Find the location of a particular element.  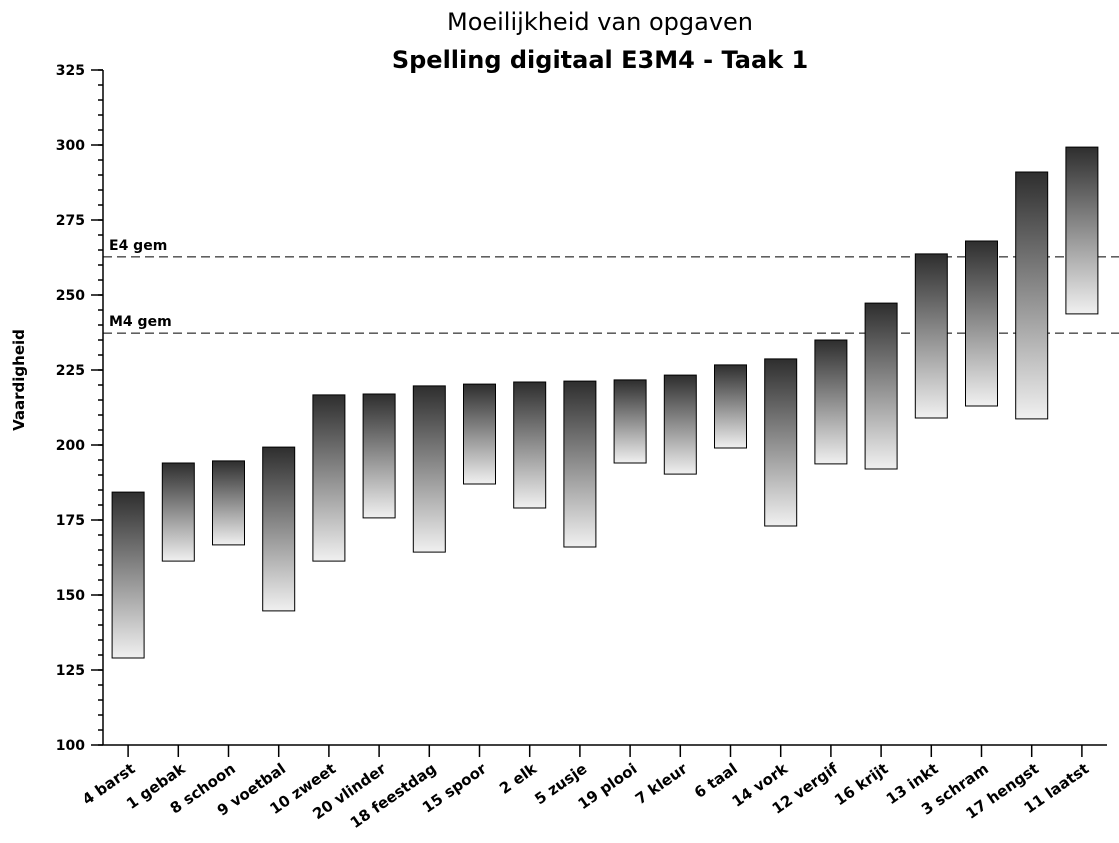

reference-label: E4 gem is located at coordinates (138, 246).